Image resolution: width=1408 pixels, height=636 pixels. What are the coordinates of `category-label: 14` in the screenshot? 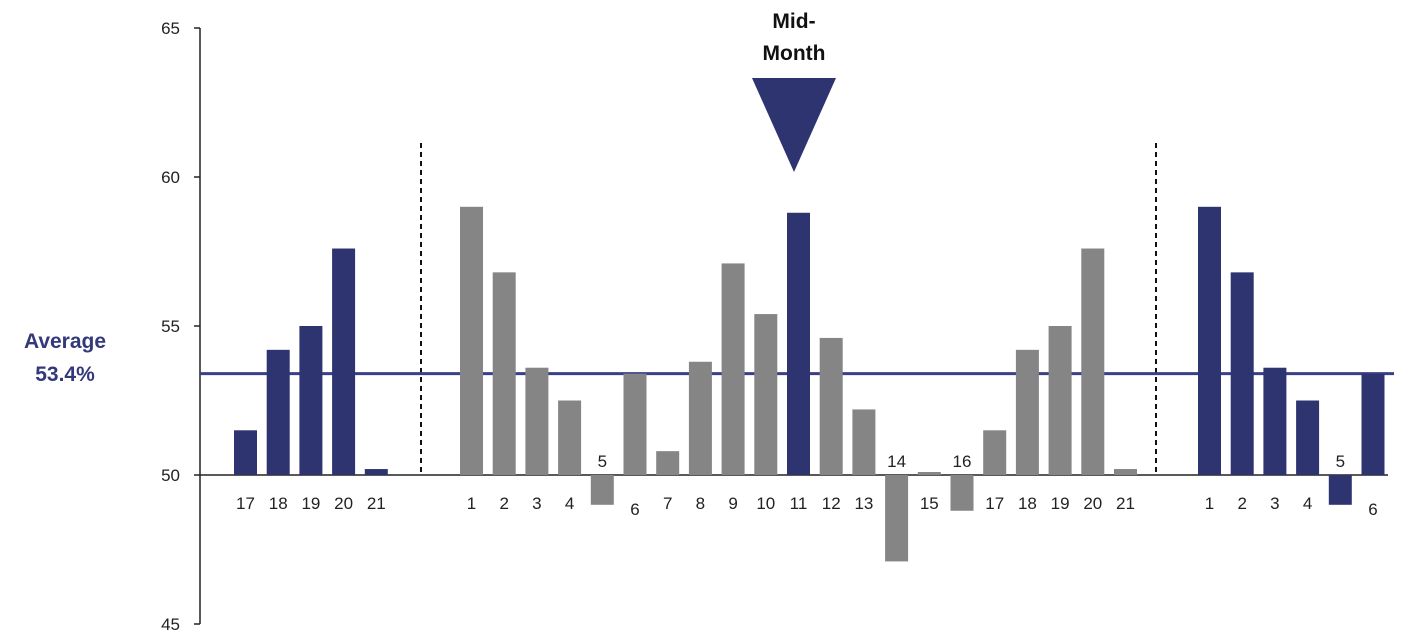 It's located at (896, 461).